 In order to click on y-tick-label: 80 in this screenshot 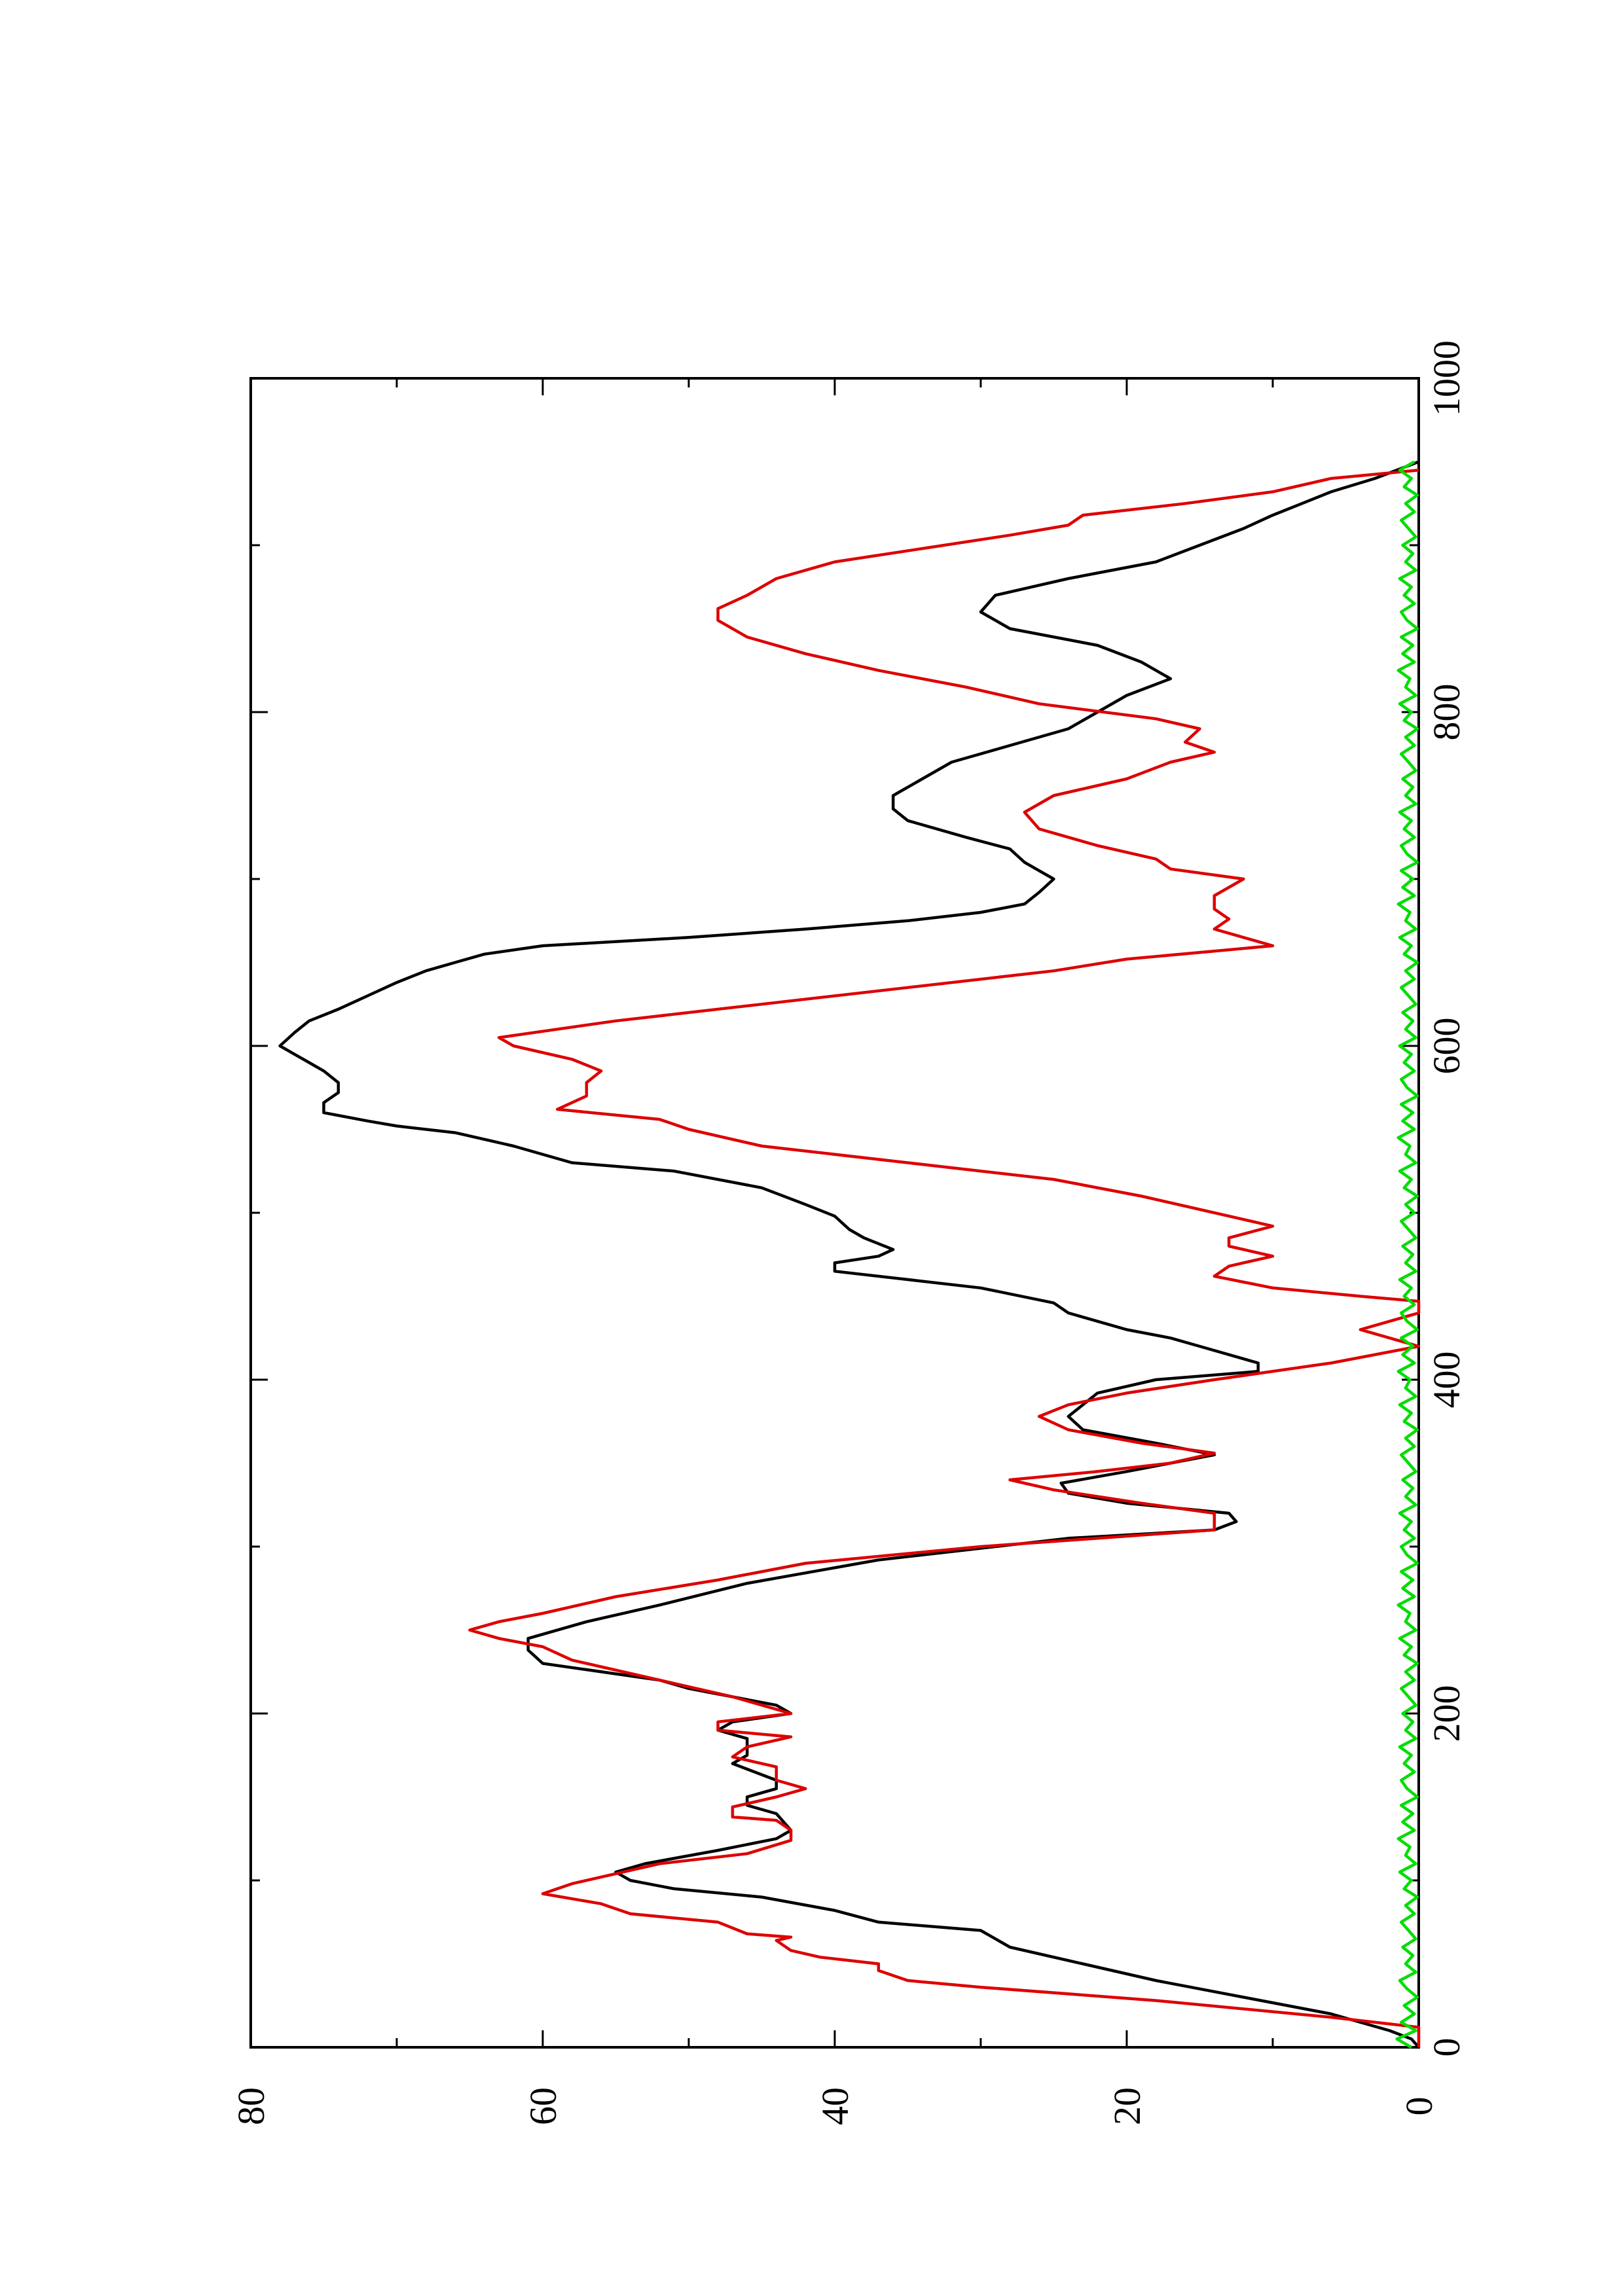, I will do `click(251, 2106)`.